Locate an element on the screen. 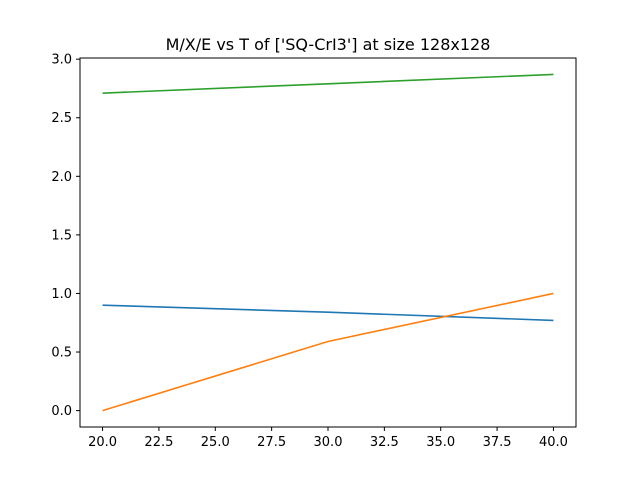 This screenshot has width=640, height=480. x-tick-label: 37.5 is located at coordinates (497, 442).